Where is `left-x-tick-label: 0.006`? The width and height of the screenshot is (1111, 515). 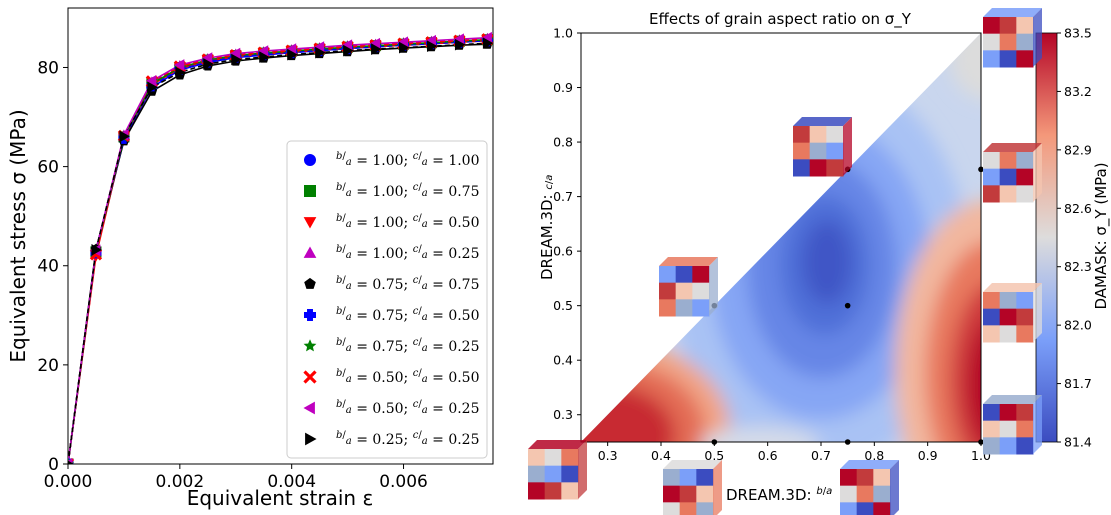 left-x-tick-label: 0.006 is located at coordinates (403, 482).